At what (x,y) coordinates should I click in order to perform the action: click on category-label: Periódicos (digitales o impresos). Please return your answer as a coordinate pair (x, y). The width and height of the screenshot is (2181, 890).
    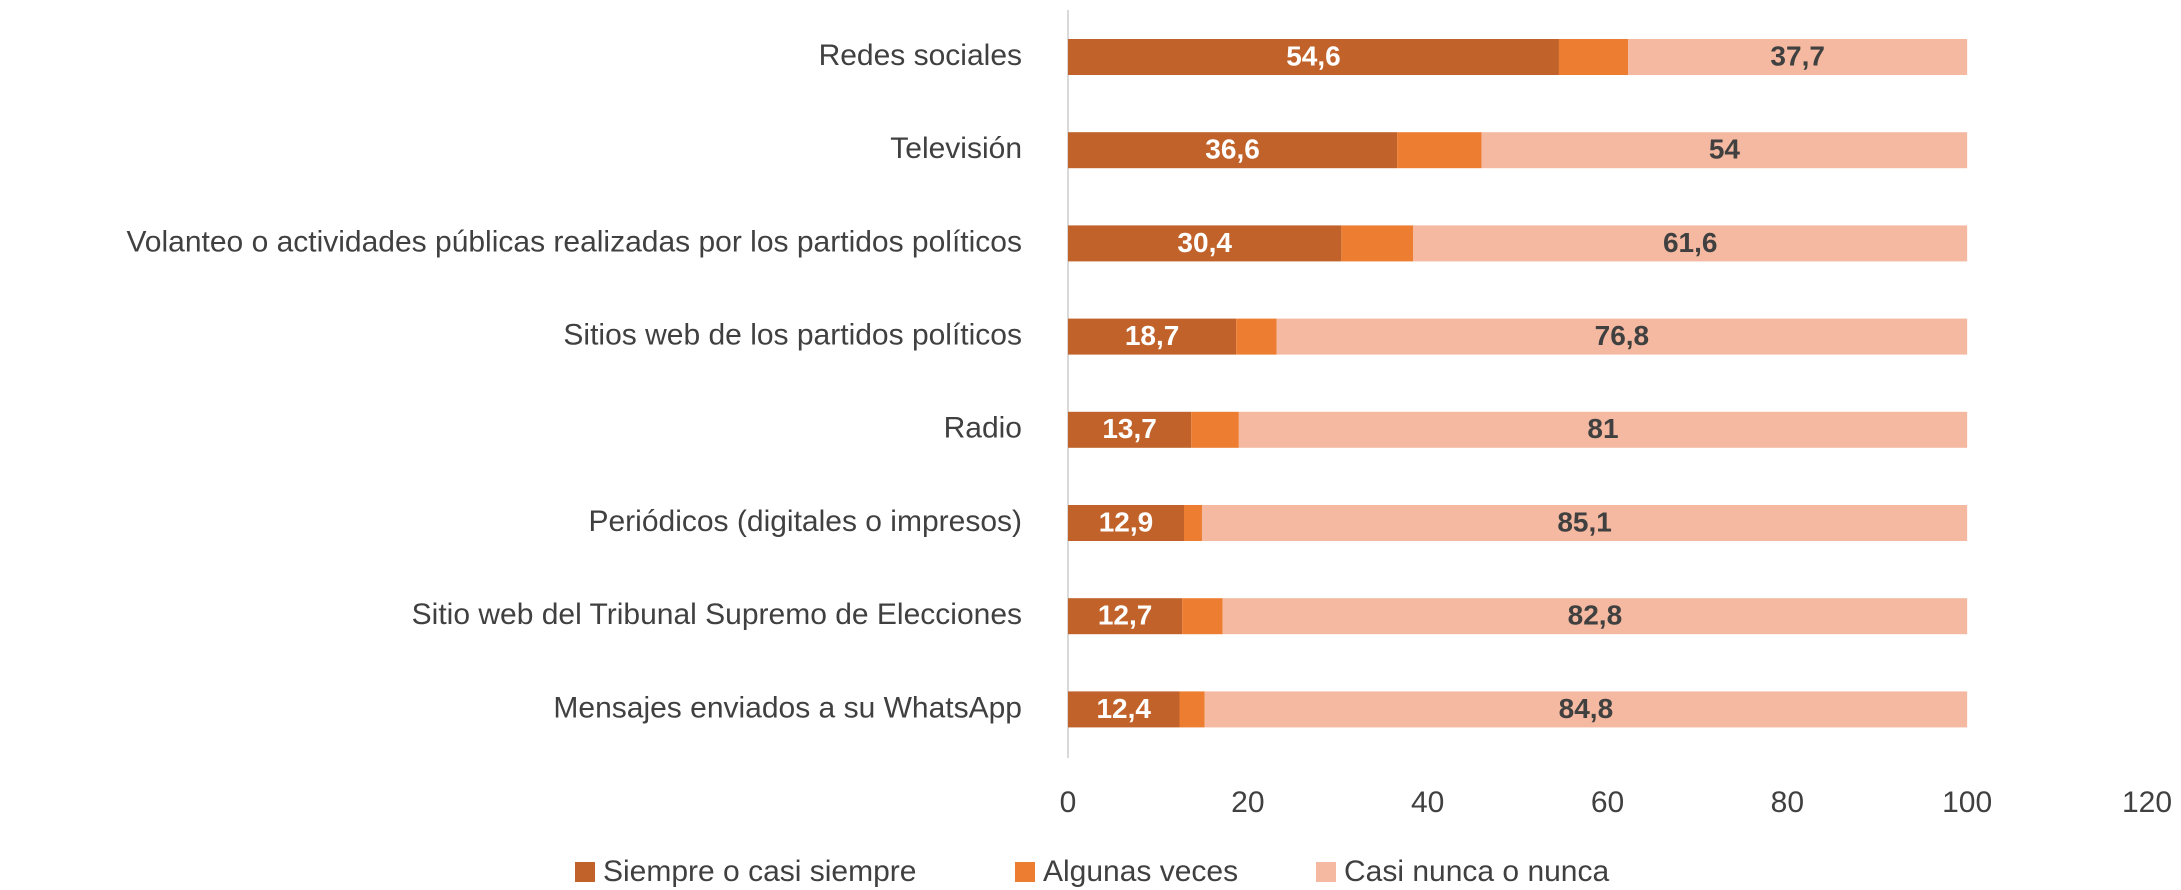
    Looking at the image, I should click on (805, 521).